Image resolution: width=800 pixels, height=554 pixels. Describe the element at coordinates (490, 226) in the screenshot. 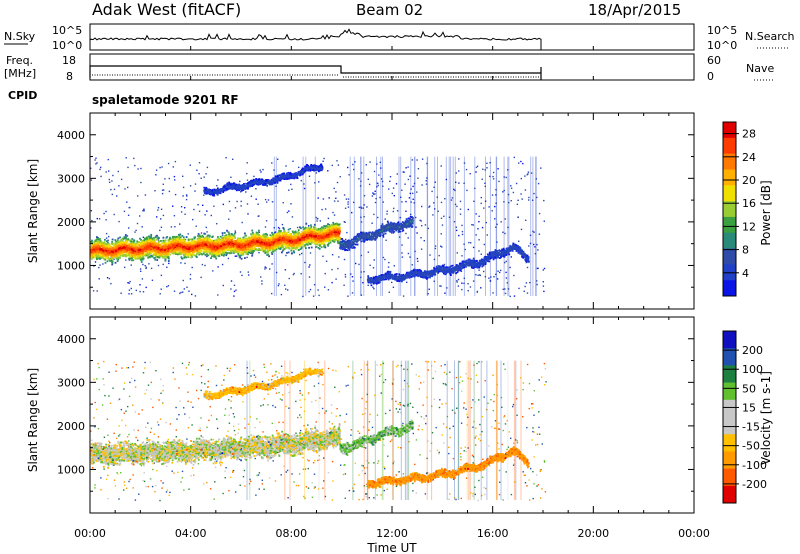

I see `streak-mark` at that location.